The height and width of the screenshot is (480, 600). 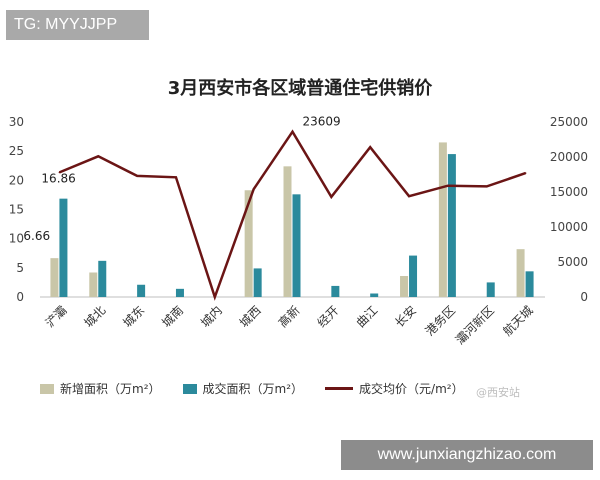 I want to click on left-tick-label-6: 30, so click(x=16, y=122).